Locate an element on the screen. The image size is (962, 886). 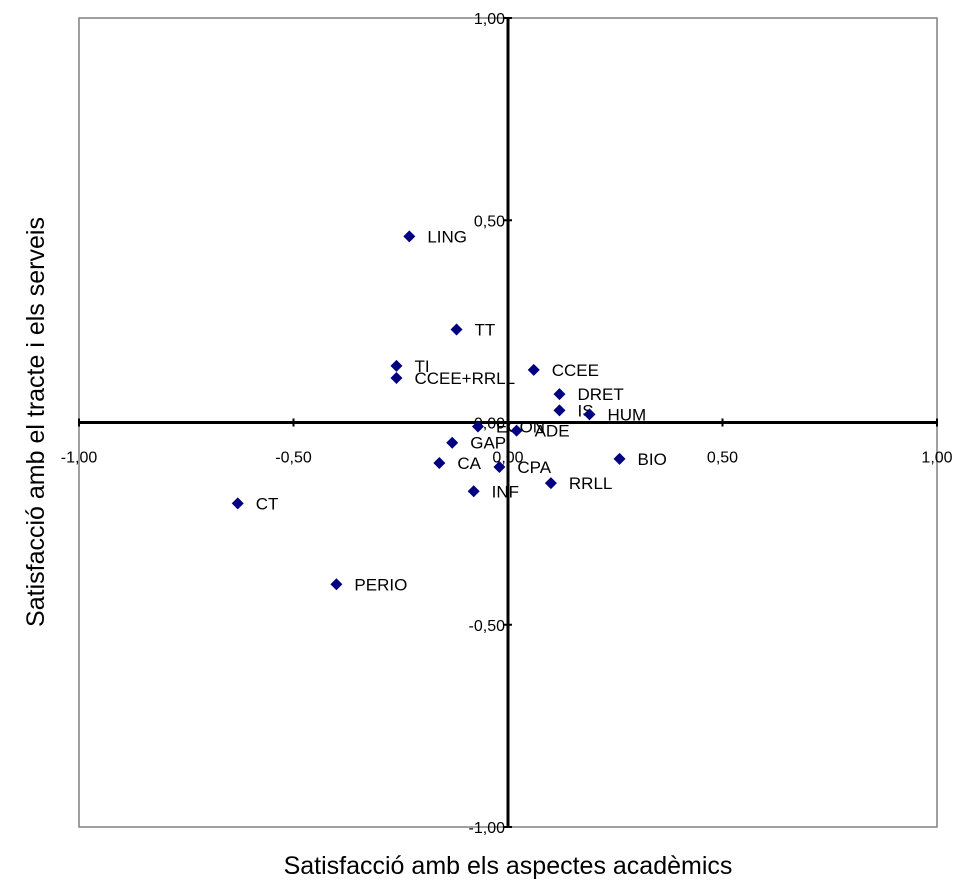
y-tick-label: -0,50 is located at coordinates (487, 626).